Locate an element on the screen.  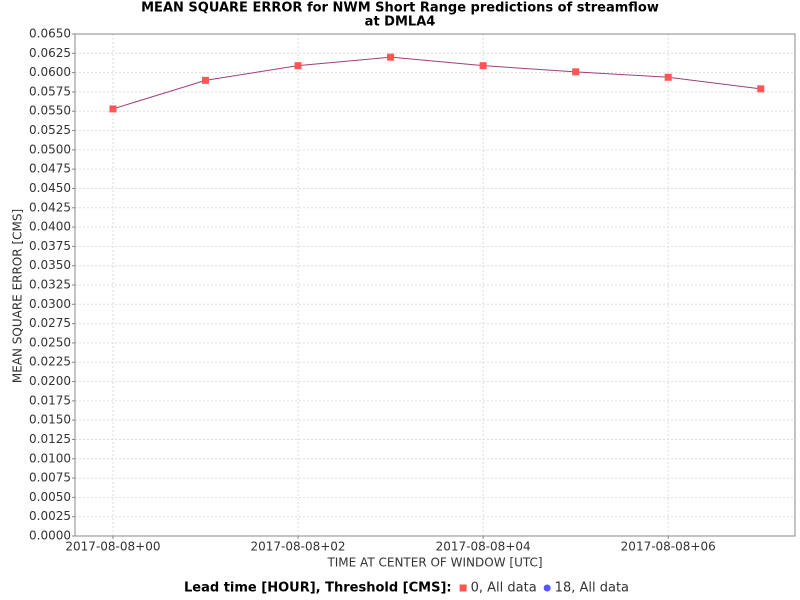
legend-label: 18, All data is located at coordinates (592, 588).